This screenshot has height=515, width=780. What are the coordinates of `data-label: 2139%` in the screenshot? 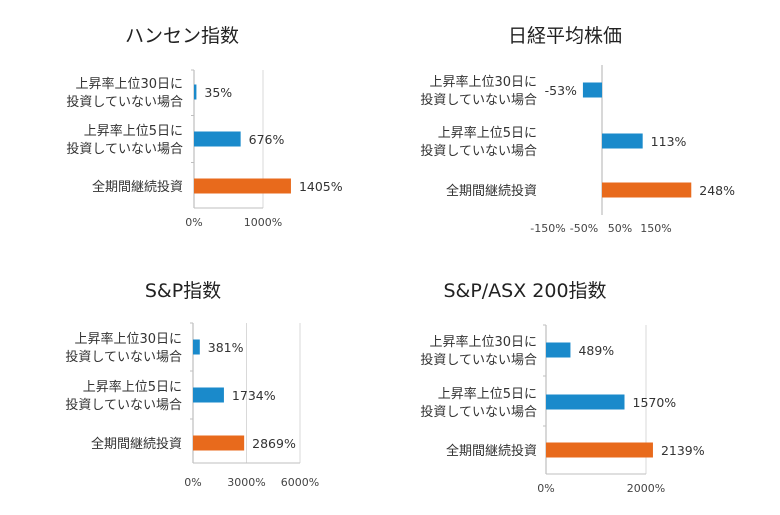 It's located at (683, 450).